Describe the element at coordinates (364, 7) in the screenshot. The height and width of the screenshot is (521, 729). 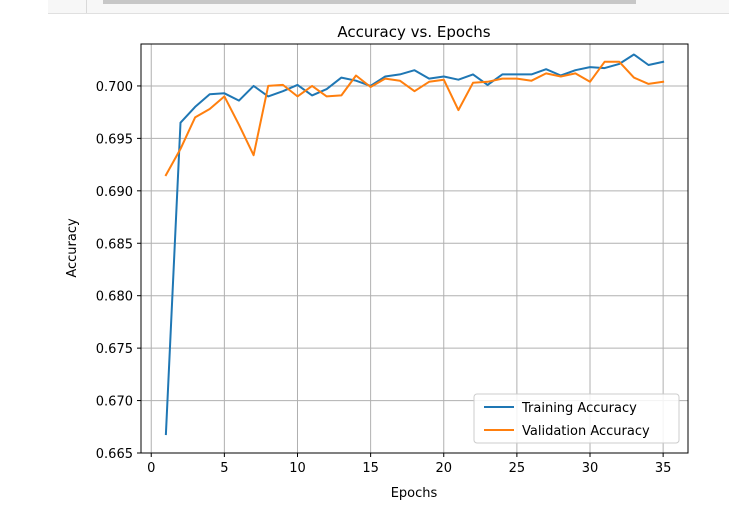
I see `notebook-cell-top` at that location.